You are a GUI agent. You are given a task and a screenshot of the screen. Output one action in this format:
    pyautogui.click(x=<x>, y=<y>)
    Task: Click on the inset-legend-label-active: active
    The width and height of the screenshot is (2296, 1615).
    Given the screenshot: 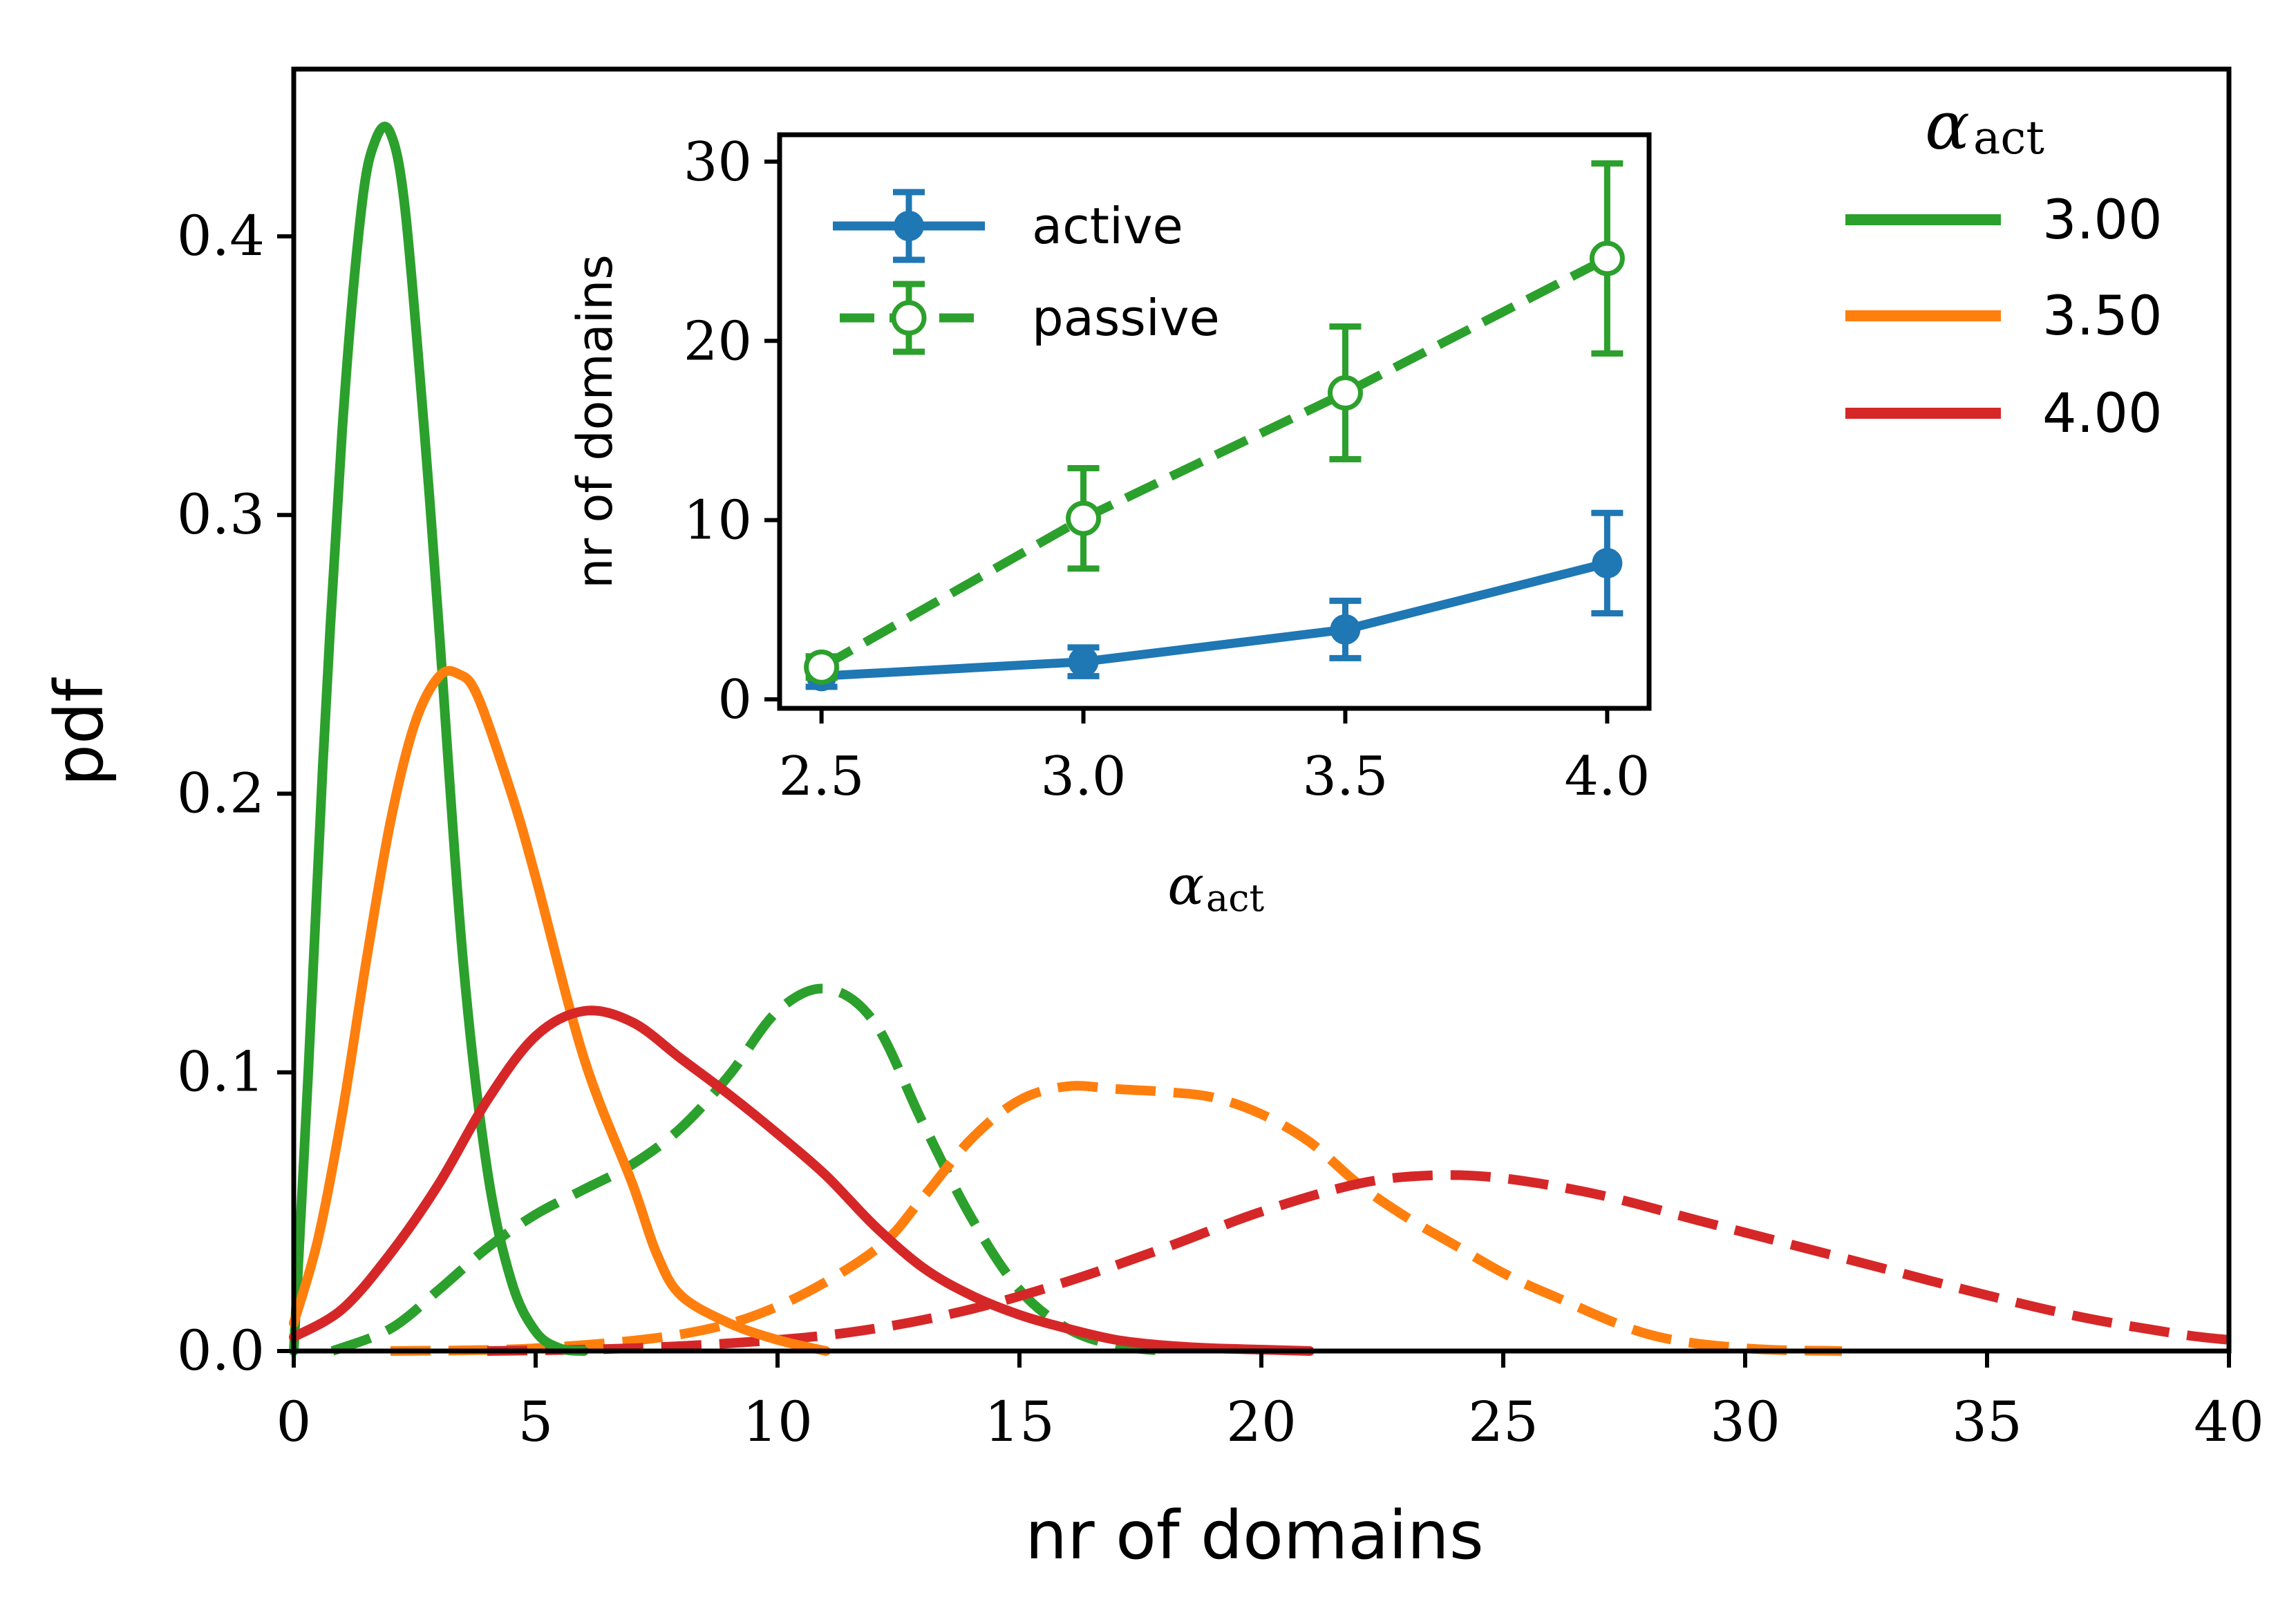 What is the action you would take?
    pyautogui.click(x=1107, y=226)
    